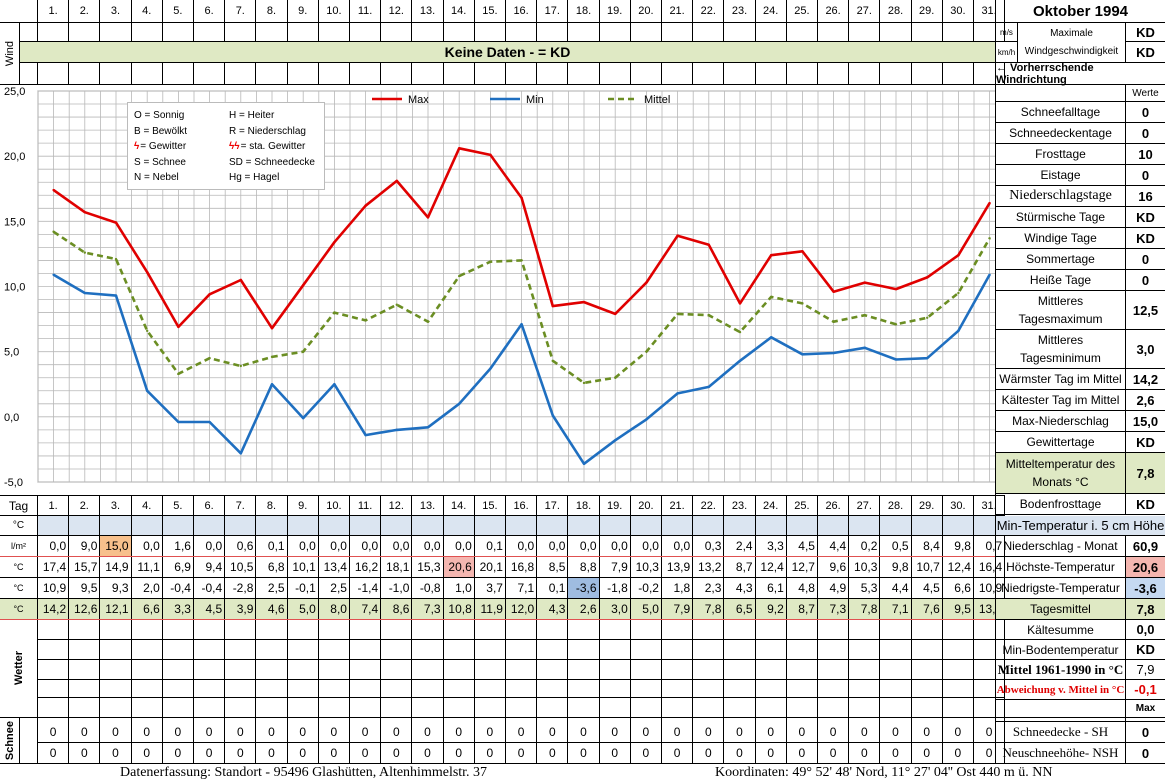 This screenshot has width=1165, height=784. Describe the element at coordinates (1060, 379) in the screenshot. I see `stat-label: Wärmster Tag im Mittel` at that location.